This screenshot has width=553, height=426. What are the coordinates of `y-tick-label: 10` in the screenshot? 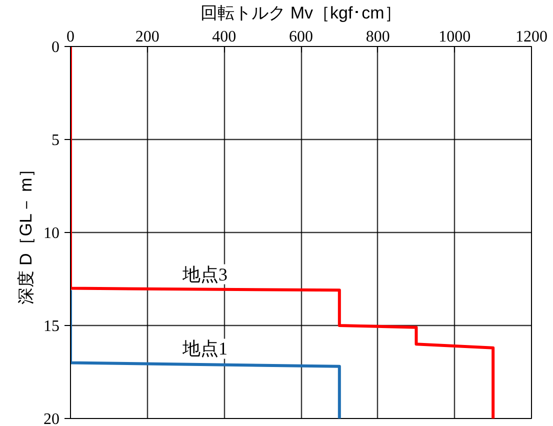 It's located at (52, 233).